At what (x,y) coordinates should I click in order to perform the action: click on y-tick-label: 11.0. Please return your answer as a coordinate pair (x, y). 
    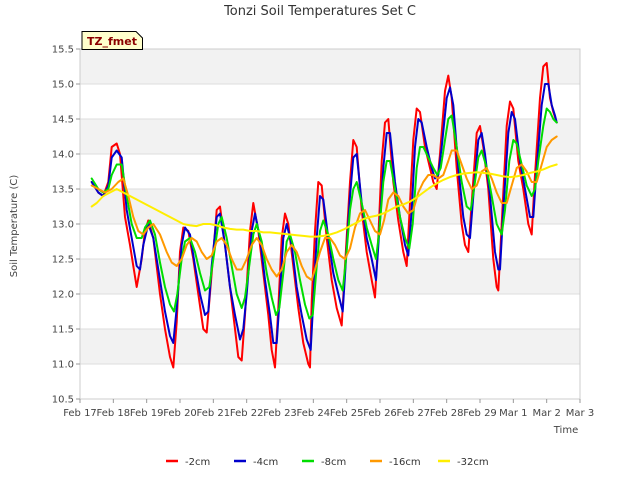
    Looking at the image, I should click on (63, 365).